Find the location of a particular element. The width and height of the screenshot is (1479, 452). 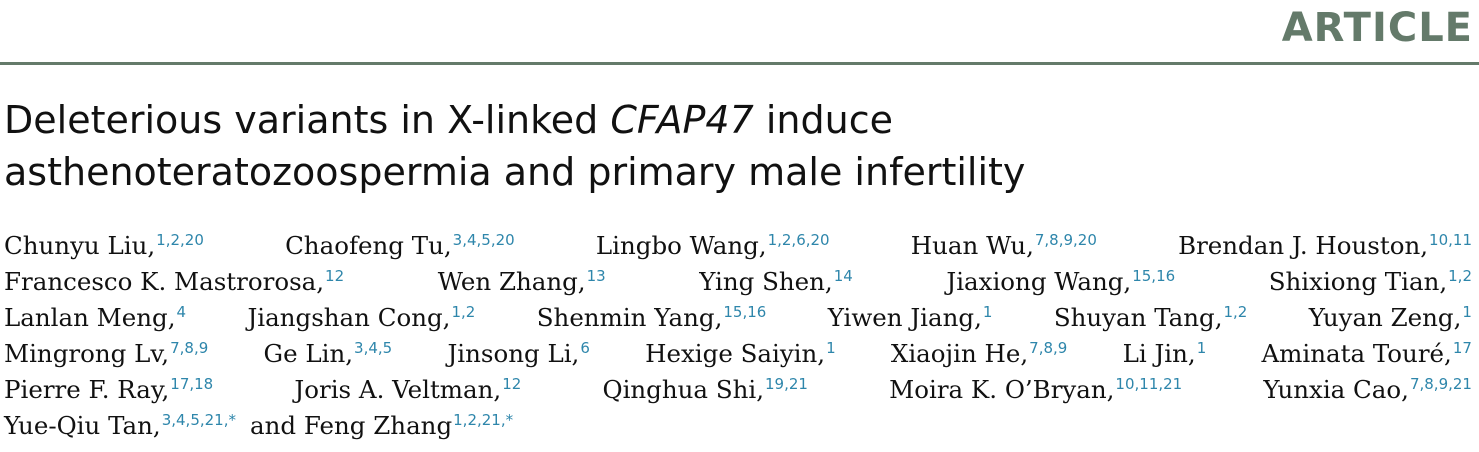

author-name: Joris A. Veltman,12 is located at coordinates (407, 390).